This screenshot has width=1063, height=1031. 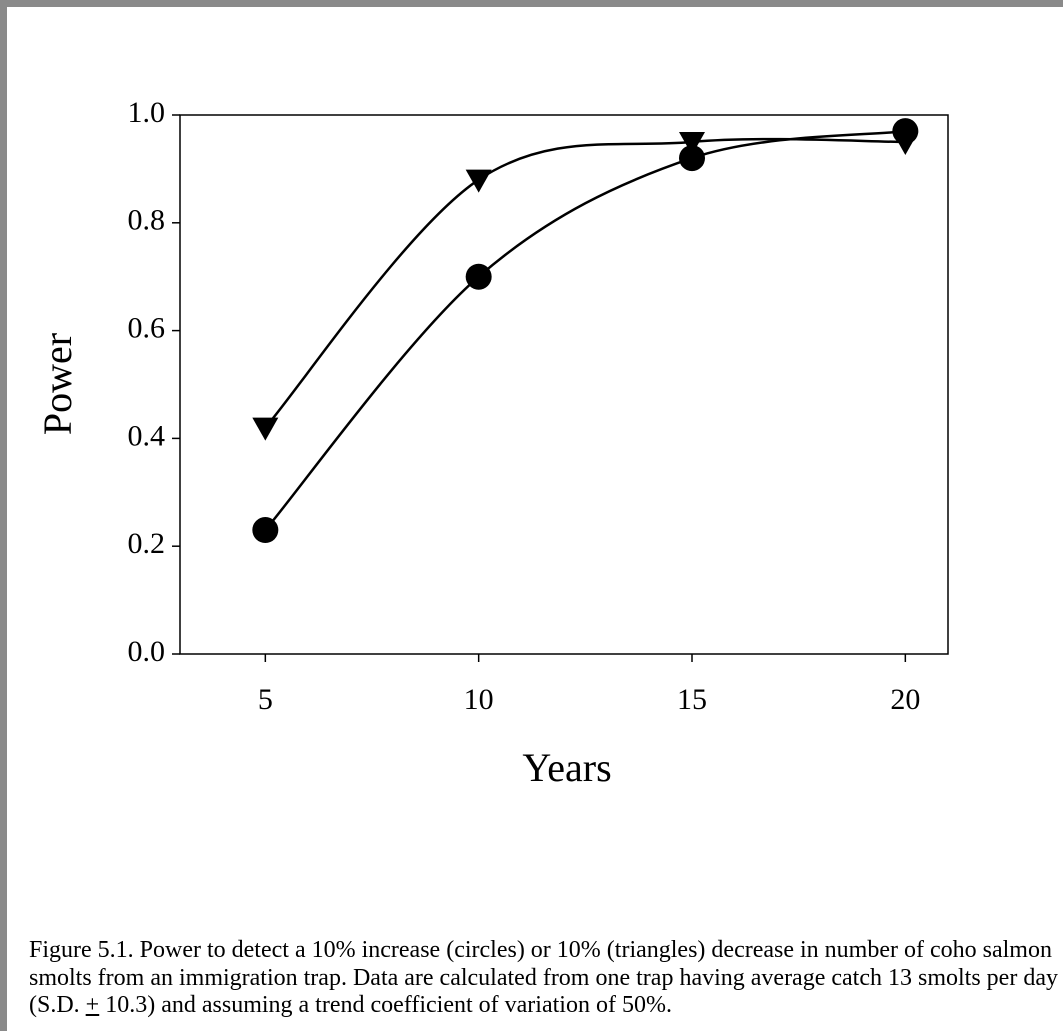 What do you see at coordinates (57, 384) in the screenshot?
I see `y-axis-label: Power` at bounding box center [57, 384].